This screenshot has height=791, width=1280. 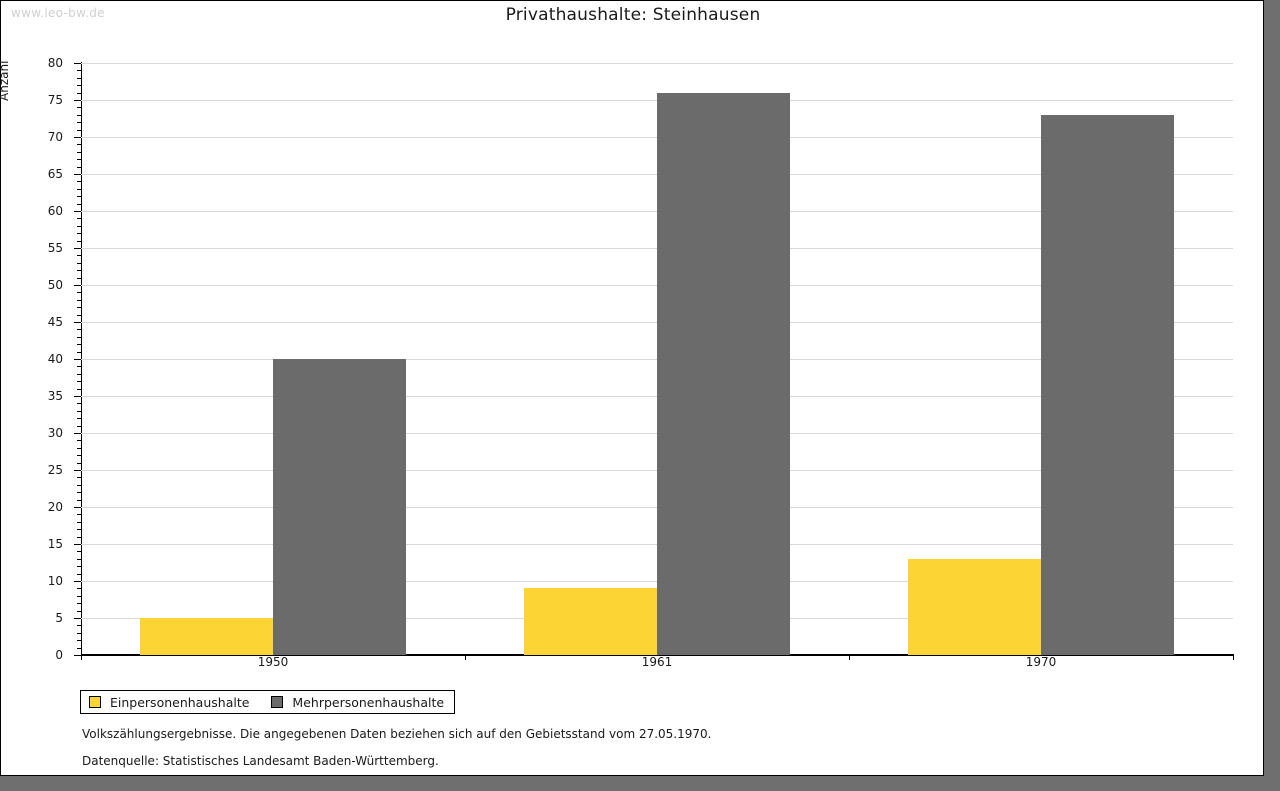 I want to click on y-axis-tick-major: 35, so click(x=64, y=396).